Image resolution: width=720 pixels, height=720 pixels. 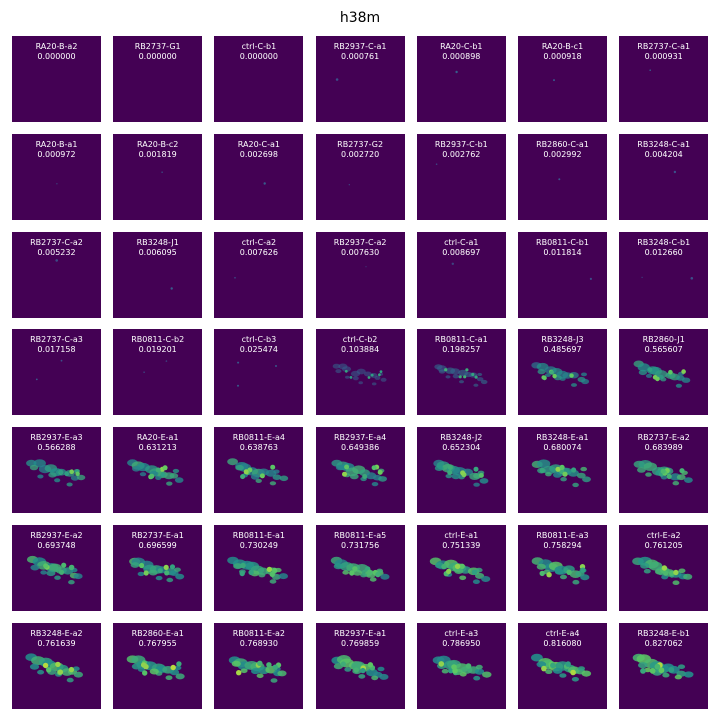 I want to click on panel-value: 0.680074, so click(x=562, y=448).